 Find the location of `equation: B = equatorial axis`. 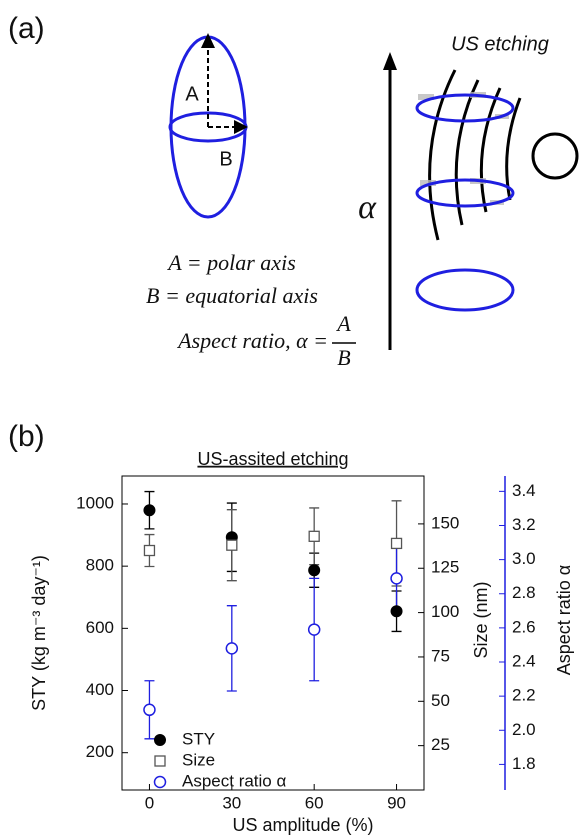

equation: B = equatorial axis is located at coordinates (232, 295).